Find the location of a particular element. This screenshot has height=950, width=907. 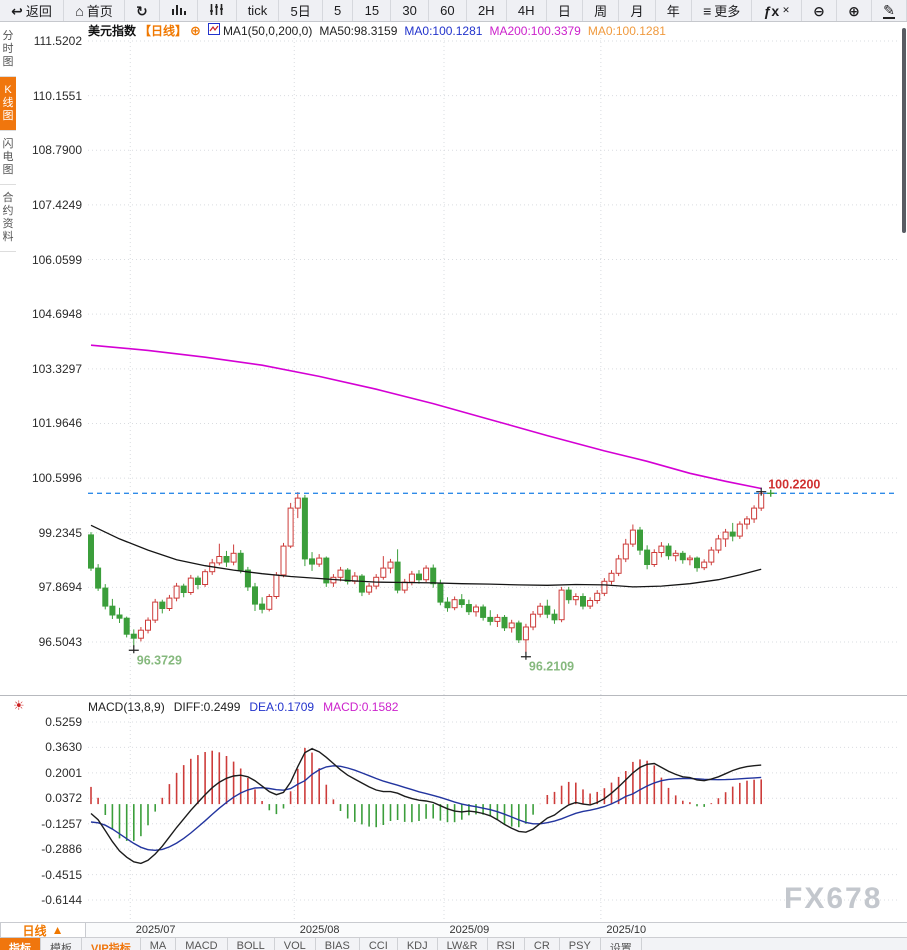

toolbar-period-60: 60 is located at coordinates (448, 10).